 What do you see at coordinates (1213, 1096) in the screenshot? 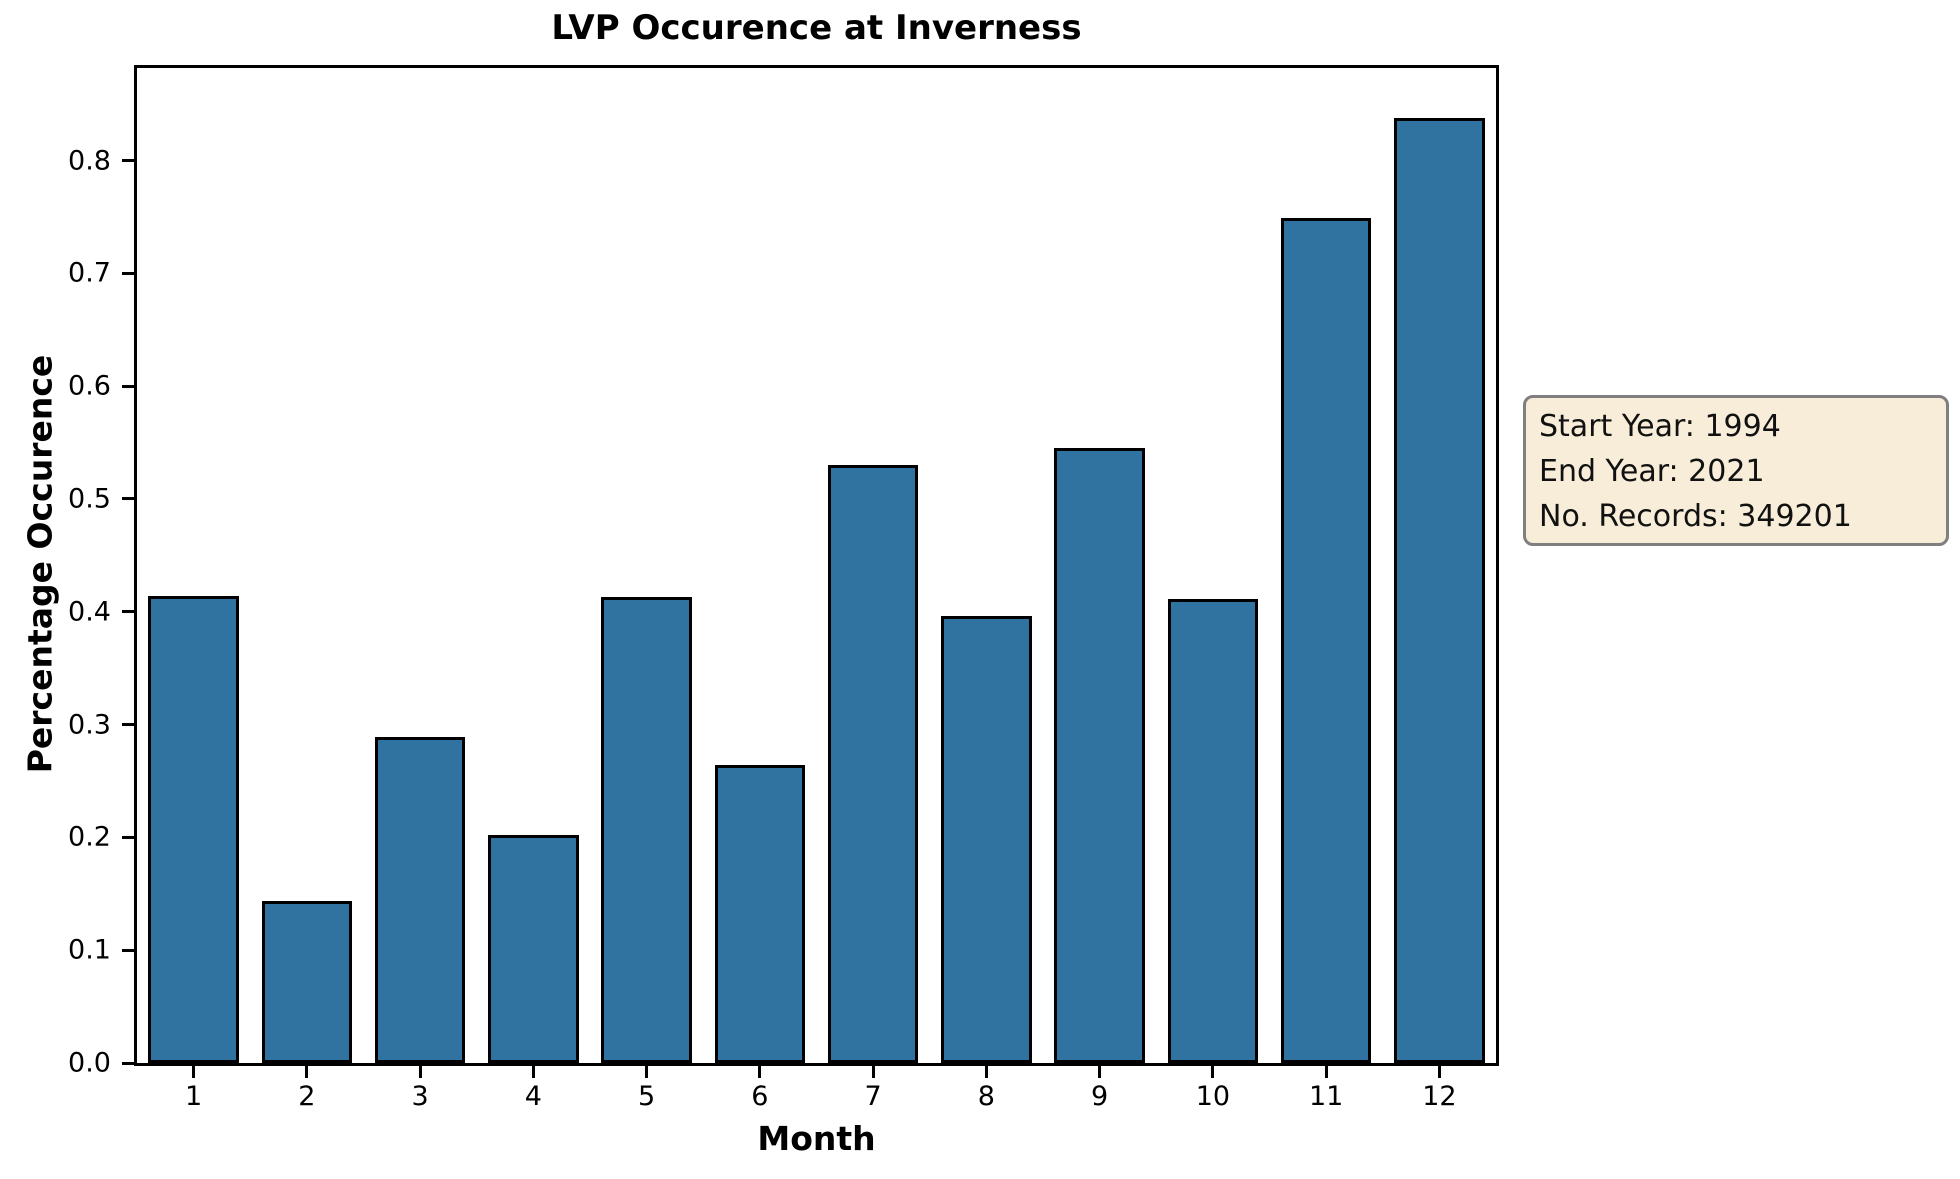
I see `x-tick-label: 10` at bounding box center [1213, 1096].